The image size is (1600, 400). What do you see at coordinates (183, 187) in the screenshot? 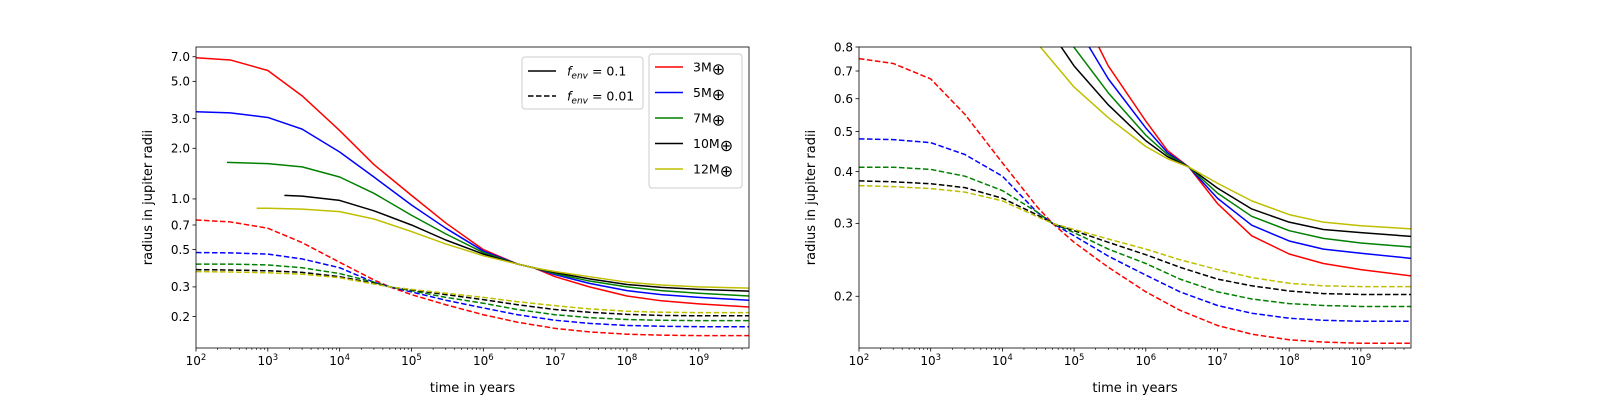
I see `left-y-ticks: 7.0 5.0 3.0 2.0 1.0 0.7 0.5 0.3 0.2` at bounding box center [183, 187].